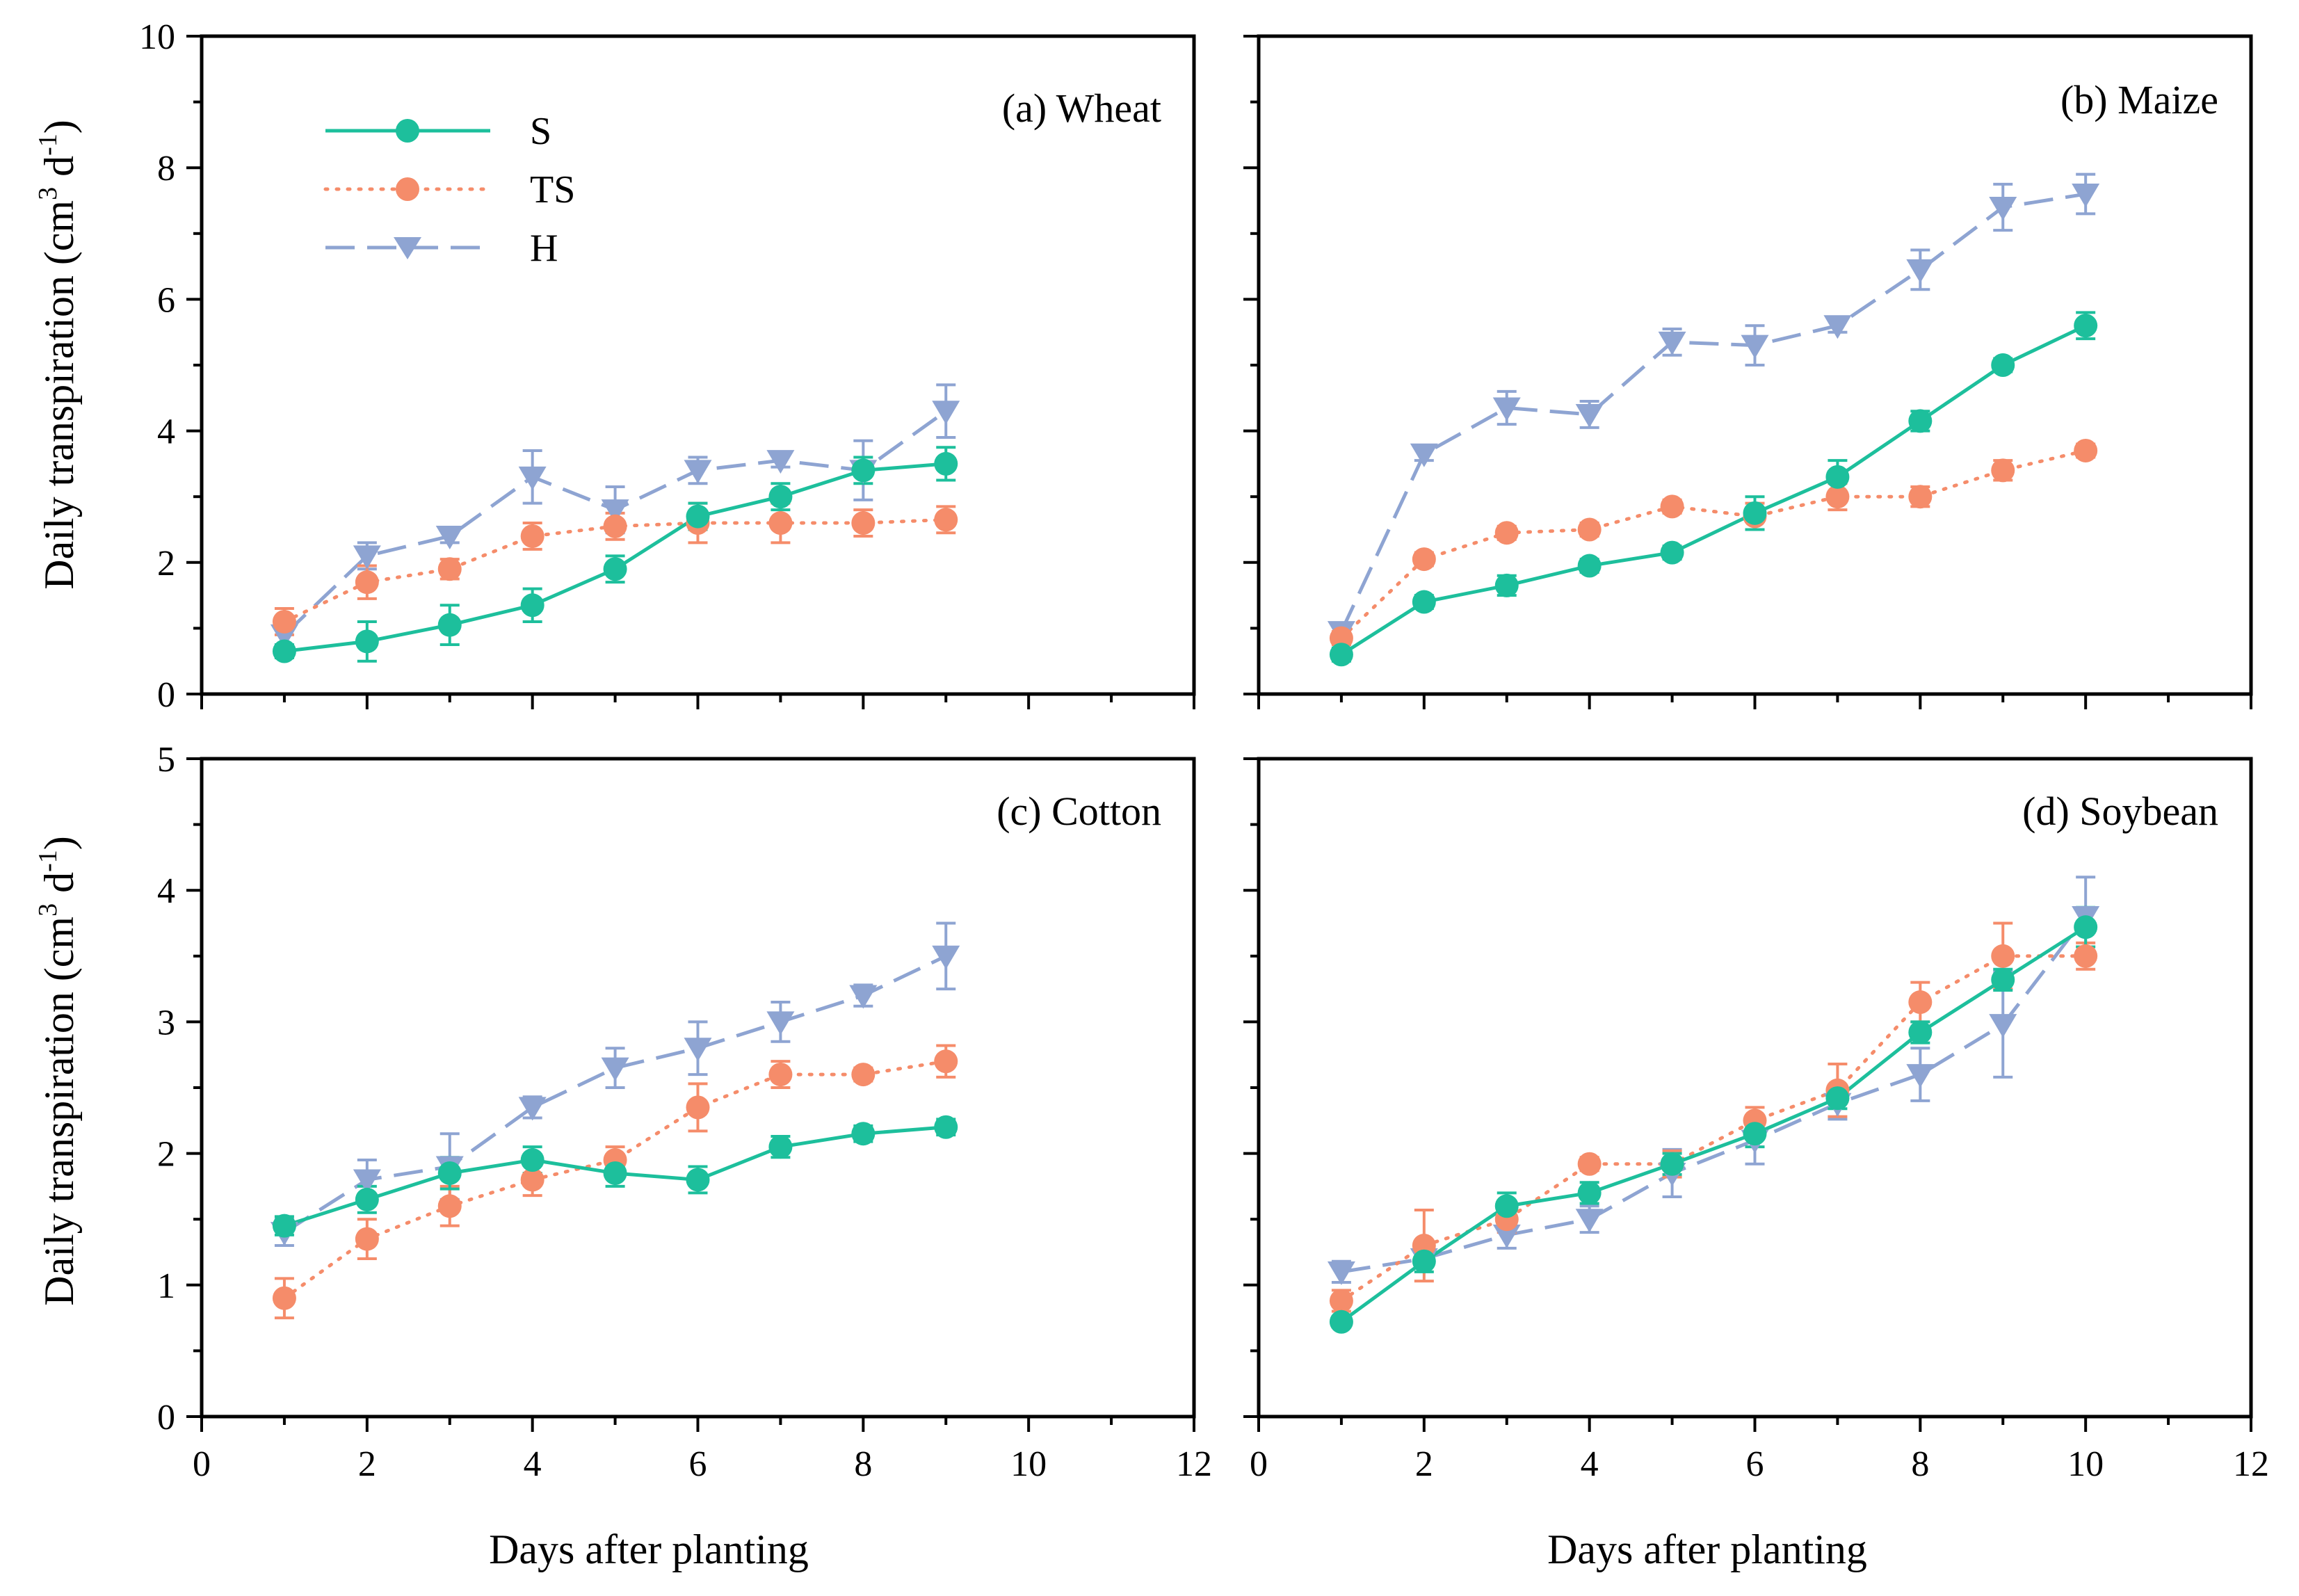  Describe the element at coordinates (1707, 1549) in the screenshot. I see `x-axis-title-right: Days after planting` at that location.